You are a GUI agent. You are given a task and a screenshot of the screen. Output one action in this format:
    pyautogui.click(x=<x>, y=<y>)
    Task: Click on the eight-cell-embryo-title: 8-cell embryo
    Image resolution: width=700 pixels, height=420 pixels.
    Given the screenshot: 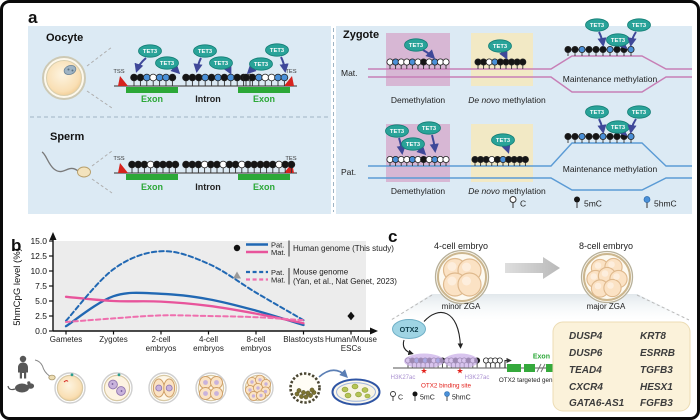 What is the action you would take?
    pyautogui.click(x=606, y=246)
    